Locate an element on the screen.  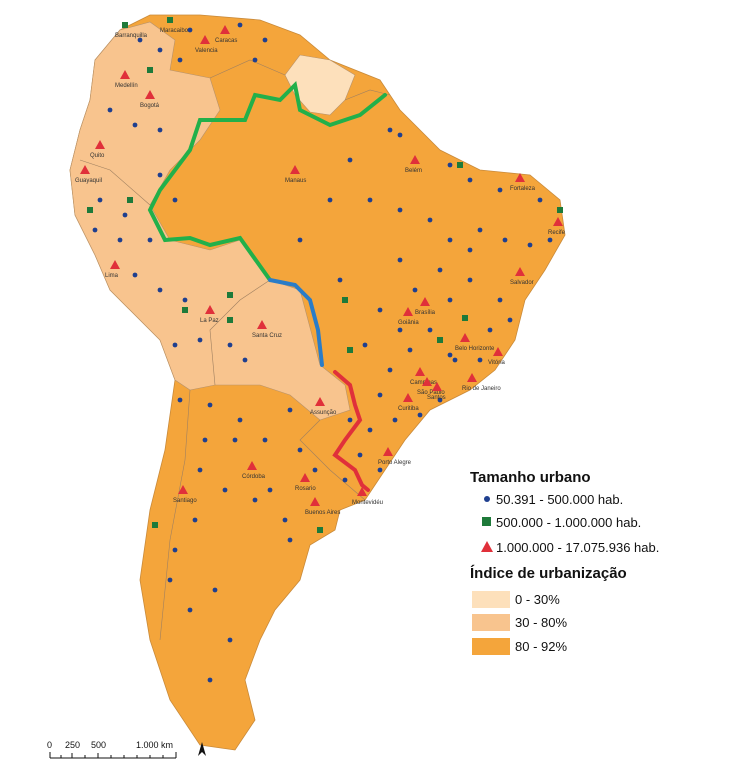
legend-item: 80 - 92% is located at coordinates (541, 646).